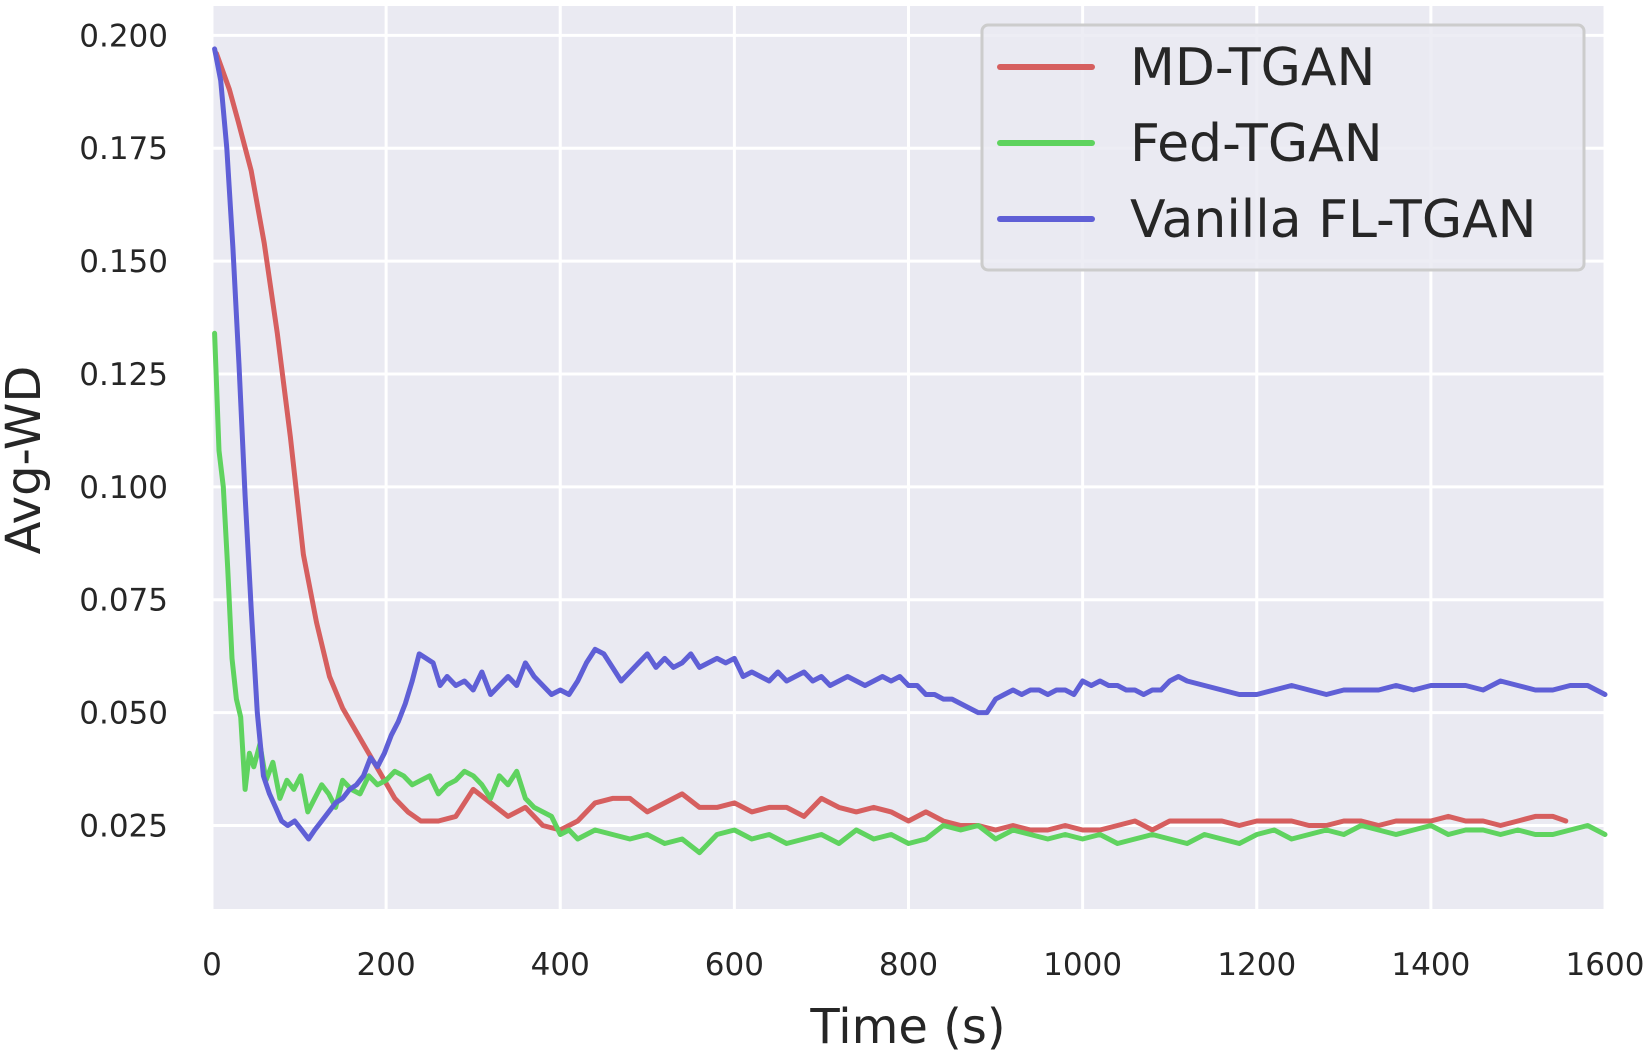 The image size is (1649, 1057). I want to click on legend-label: Fed-TGAN, so click(1256, 144).